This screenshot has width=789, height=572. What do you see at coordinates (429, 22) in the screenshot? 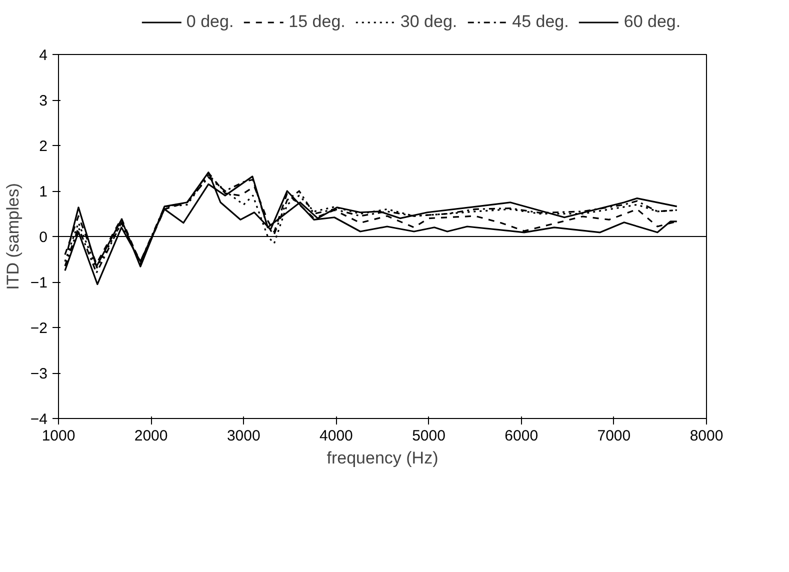
I see `legend-label: 30 deg.` at bounding box center [429, 22].